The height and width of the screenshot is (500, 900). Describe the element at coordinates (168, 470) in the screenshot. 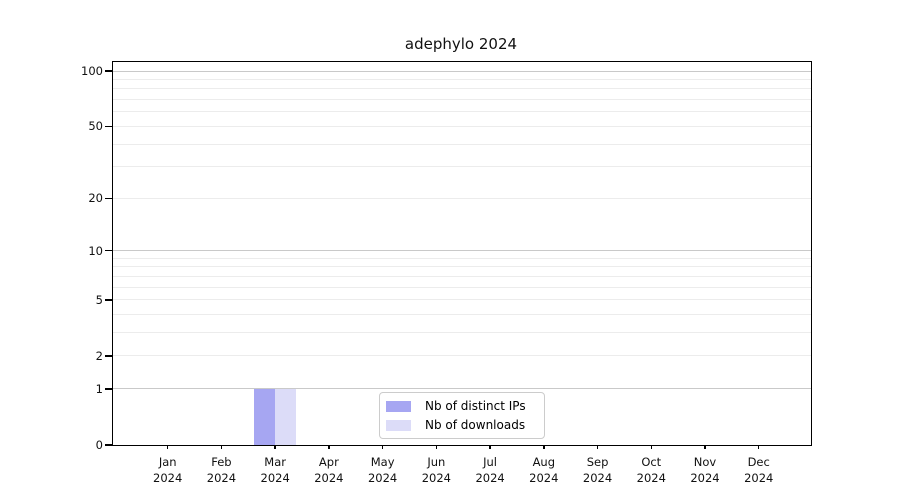

I see `x-tick-label-jan: Jan 2024` at that location.